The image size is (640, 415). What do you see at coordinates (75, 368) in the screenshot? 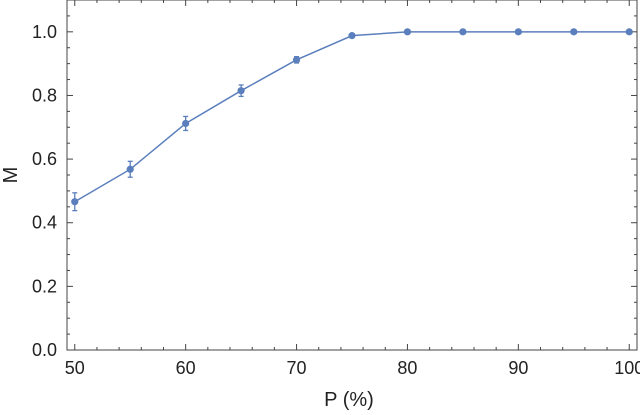
I see `x-tick-label: 50` at bounding box center [75, 368].